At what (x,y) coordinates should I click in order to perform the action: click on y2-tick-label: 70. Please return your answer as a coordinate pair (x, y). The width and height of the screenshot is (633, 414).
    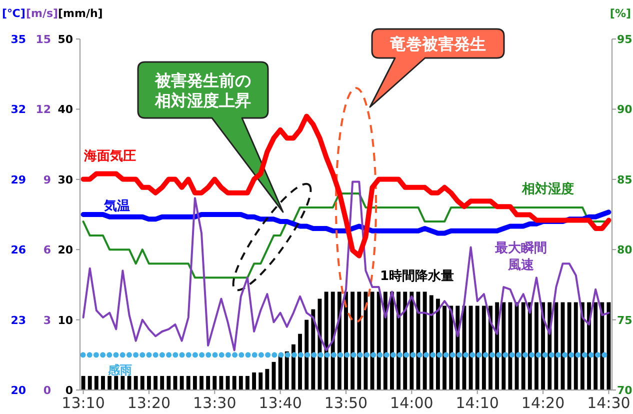
    Looking at the image, I should click on (625, 390).